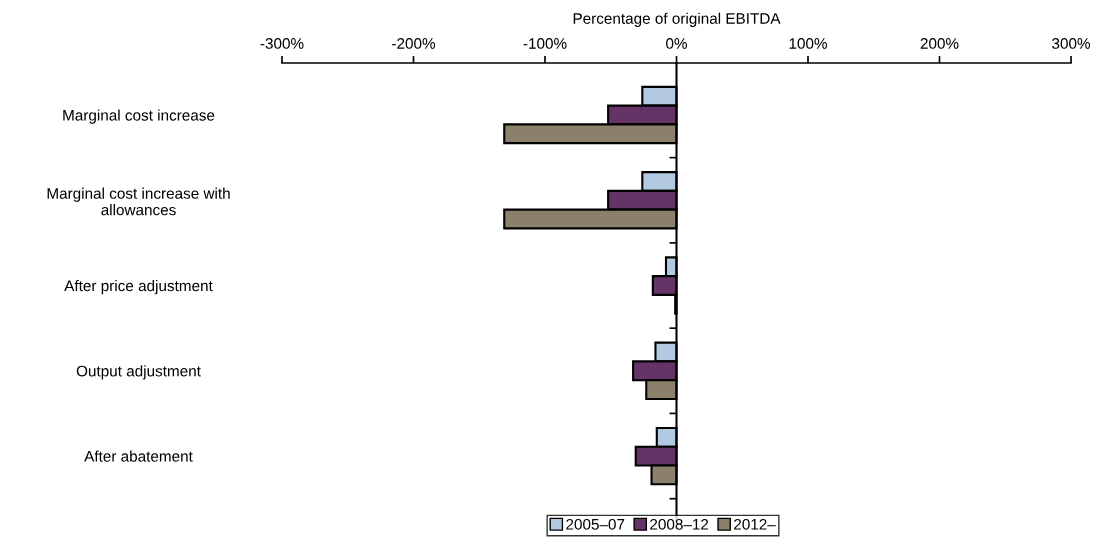  What do you see at coordinates (595, 524) in the screenshot?
I see `legend-label: 2005–07` at bounding box center [595, 524].